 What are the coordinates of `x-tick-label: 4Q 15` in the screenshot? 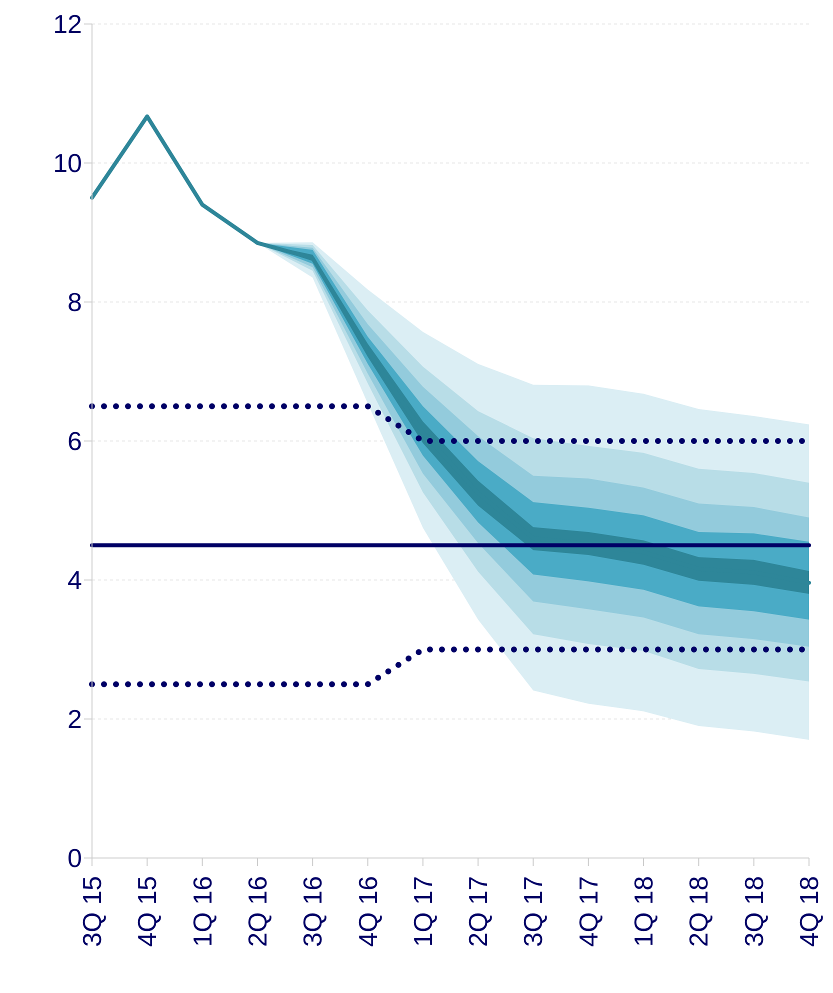 It's located at (147, 911).